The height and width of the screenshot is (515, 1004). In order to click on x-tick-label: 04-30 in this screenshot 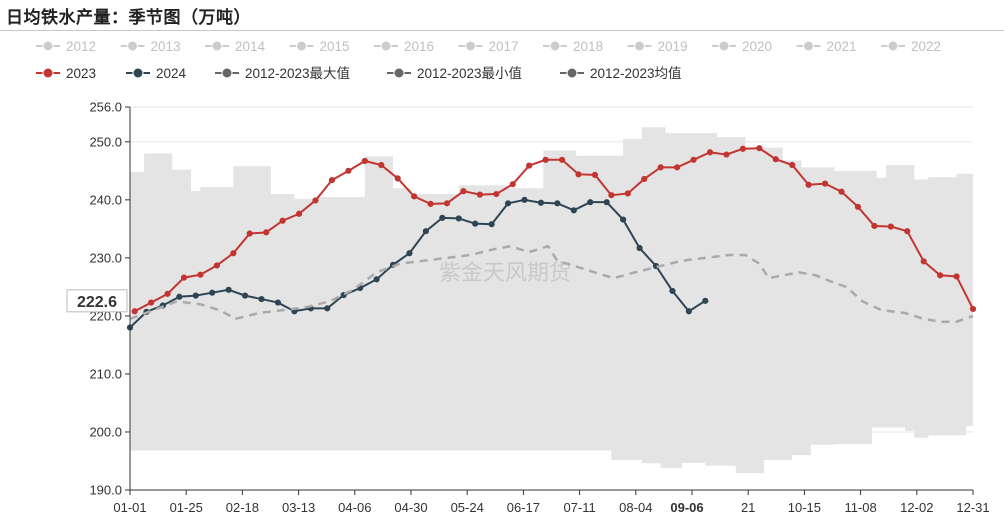, I will do `click(410, 507)`.